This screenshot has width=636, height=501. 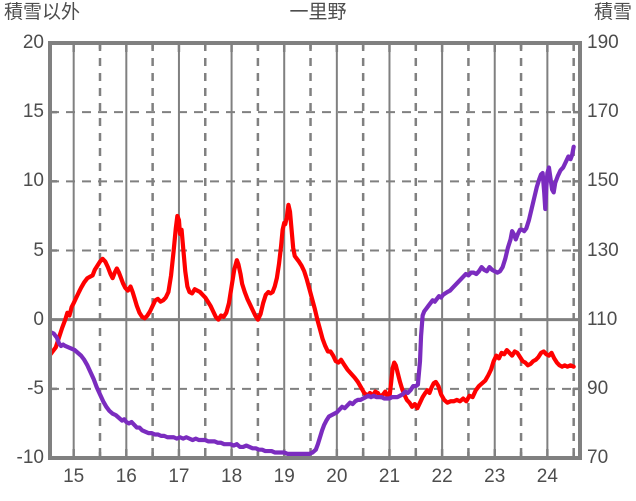 I want to click on right-tick-label: 110, so click(x=602, y=319).